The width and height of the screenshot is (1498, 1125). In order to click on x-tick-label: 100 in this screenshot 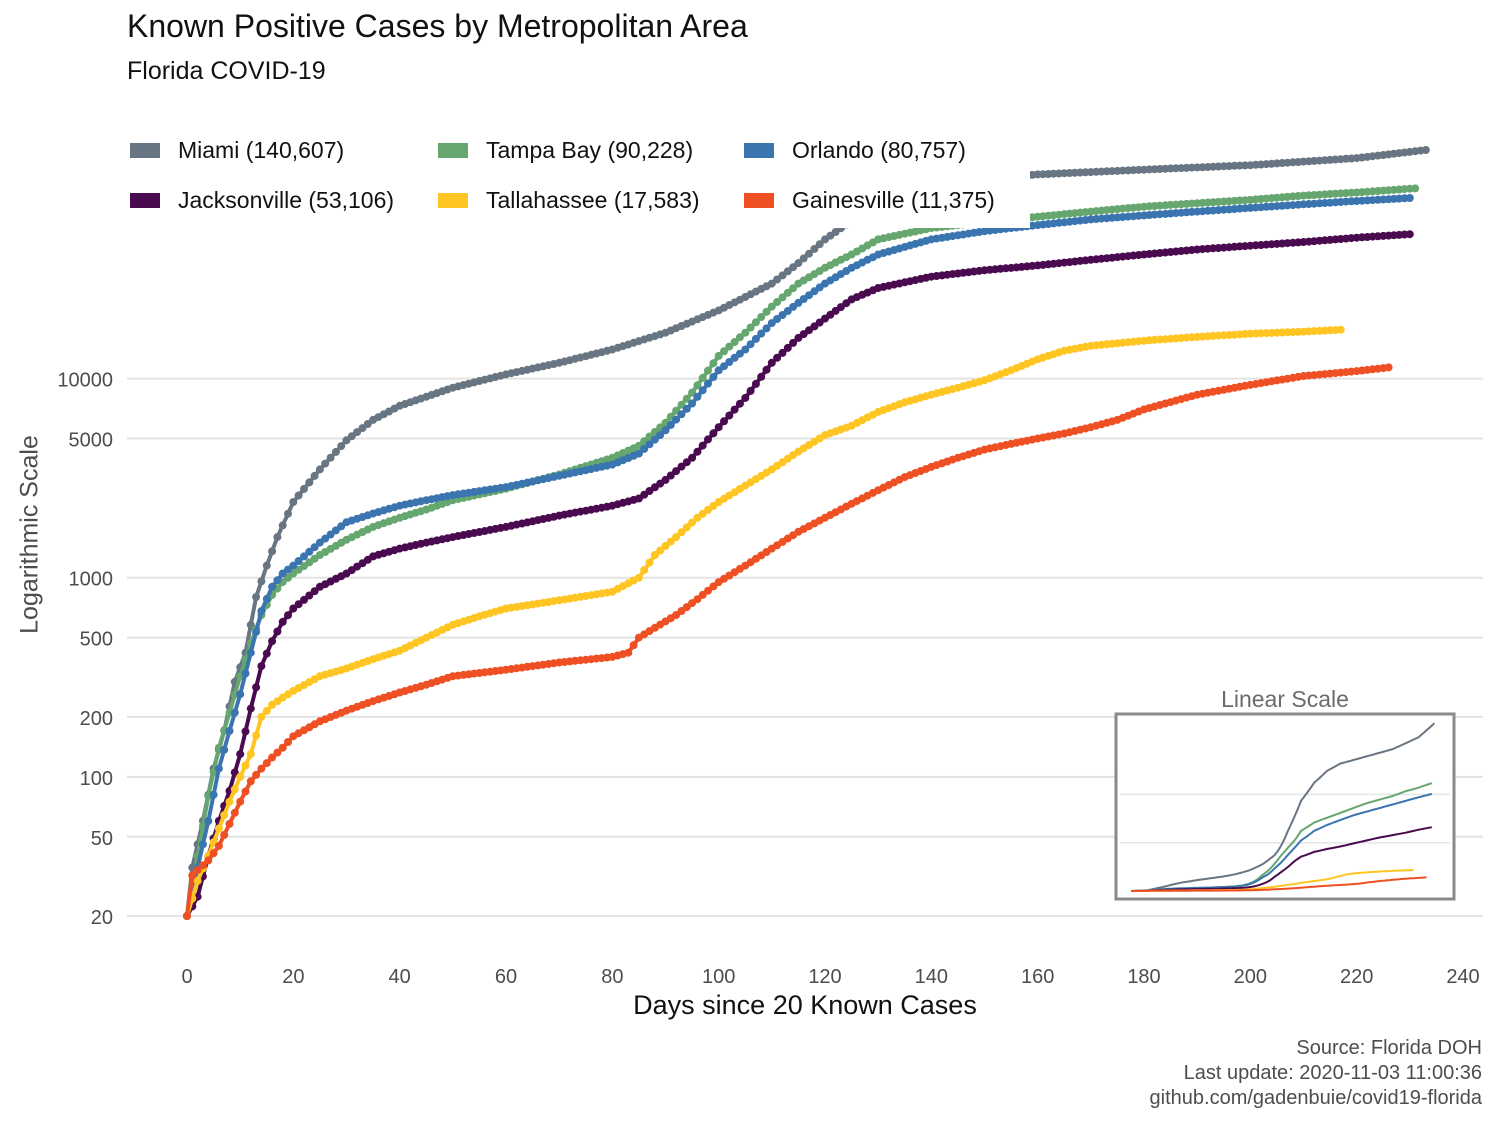, I will do `click(718, 977)`.